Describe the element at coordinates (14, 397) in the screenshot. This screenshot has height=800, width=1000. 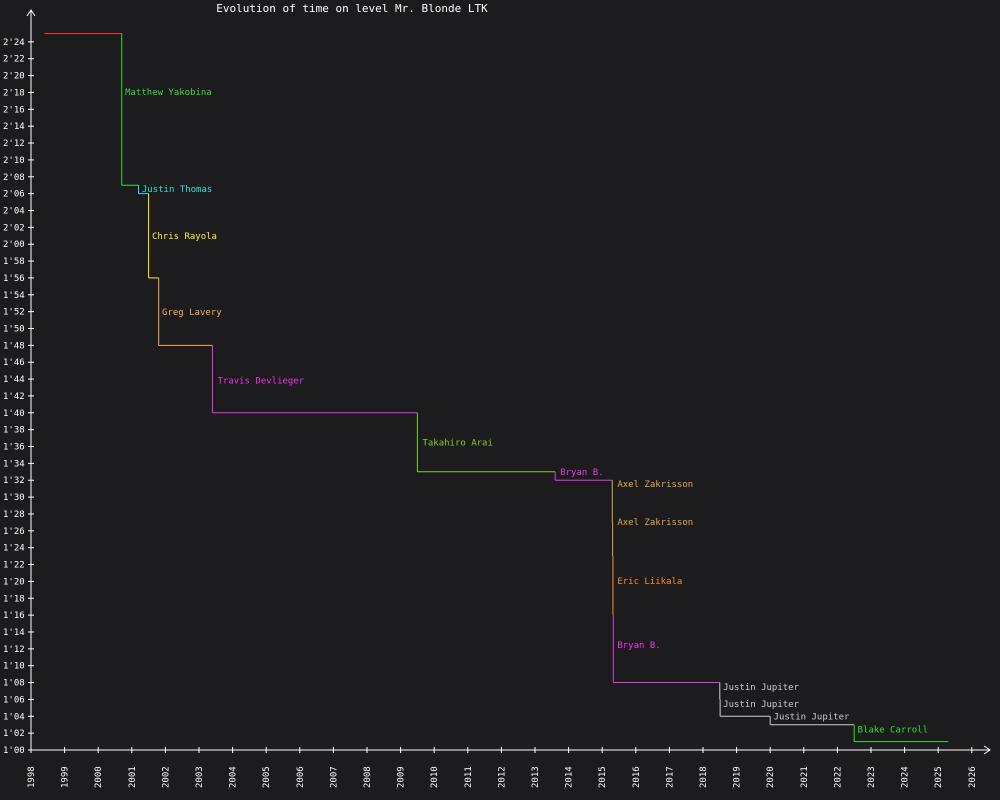
I see `y-tick-label: 1'42` at that location.